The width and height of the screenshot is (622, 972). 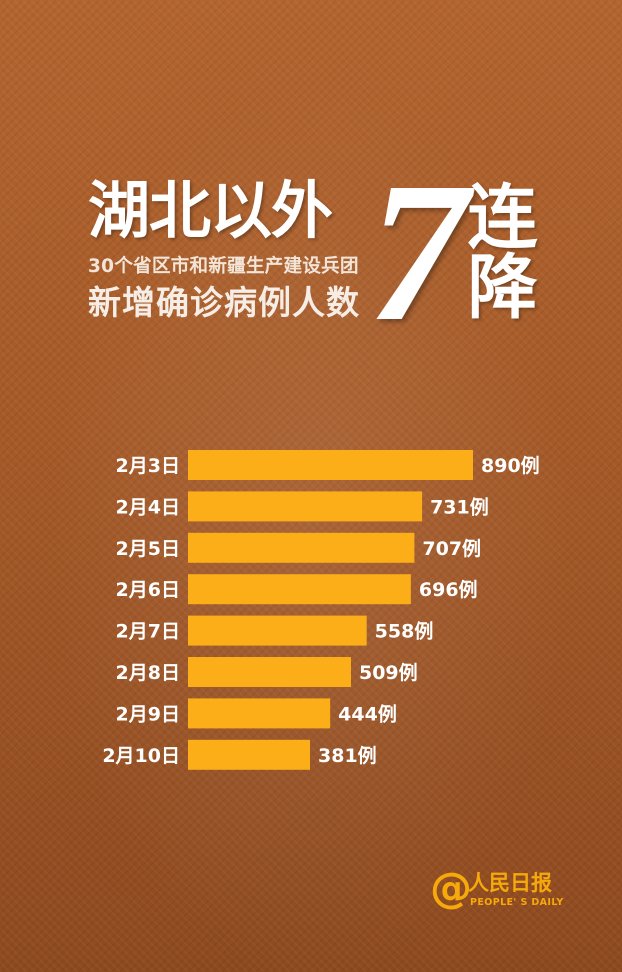 What do you see at coordinates (148, 590) in the screenshot?
I see `category-label: 2月6日` at bounding box center [148, 590].